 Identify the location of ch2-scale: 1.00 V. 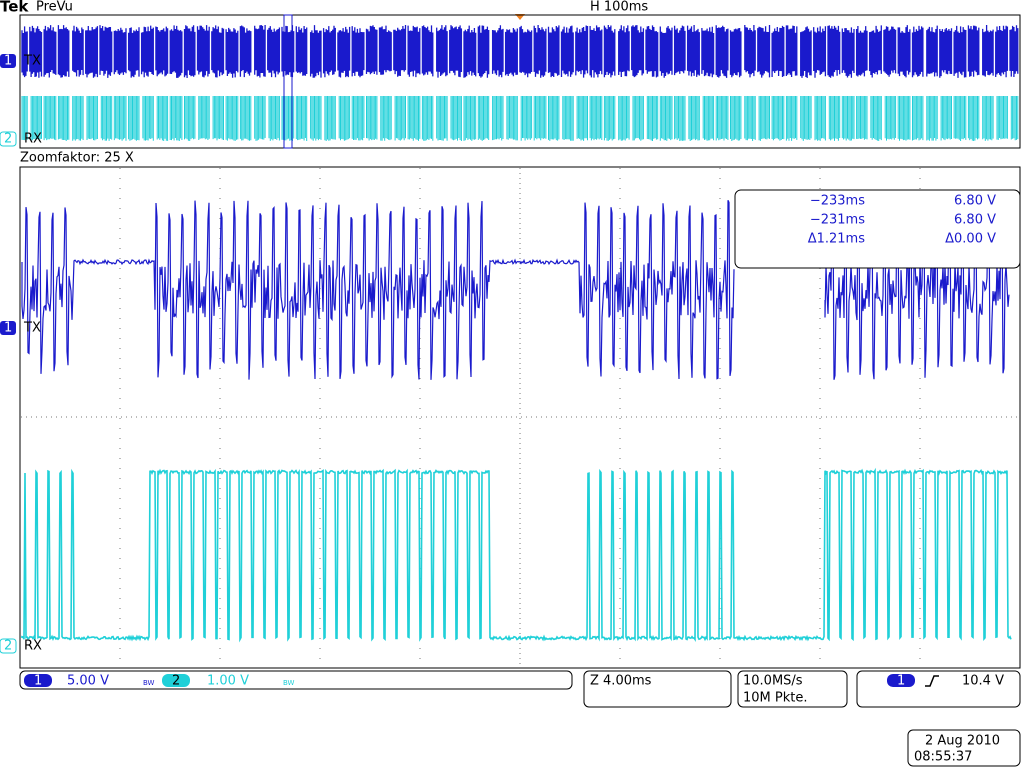
(228, 681).